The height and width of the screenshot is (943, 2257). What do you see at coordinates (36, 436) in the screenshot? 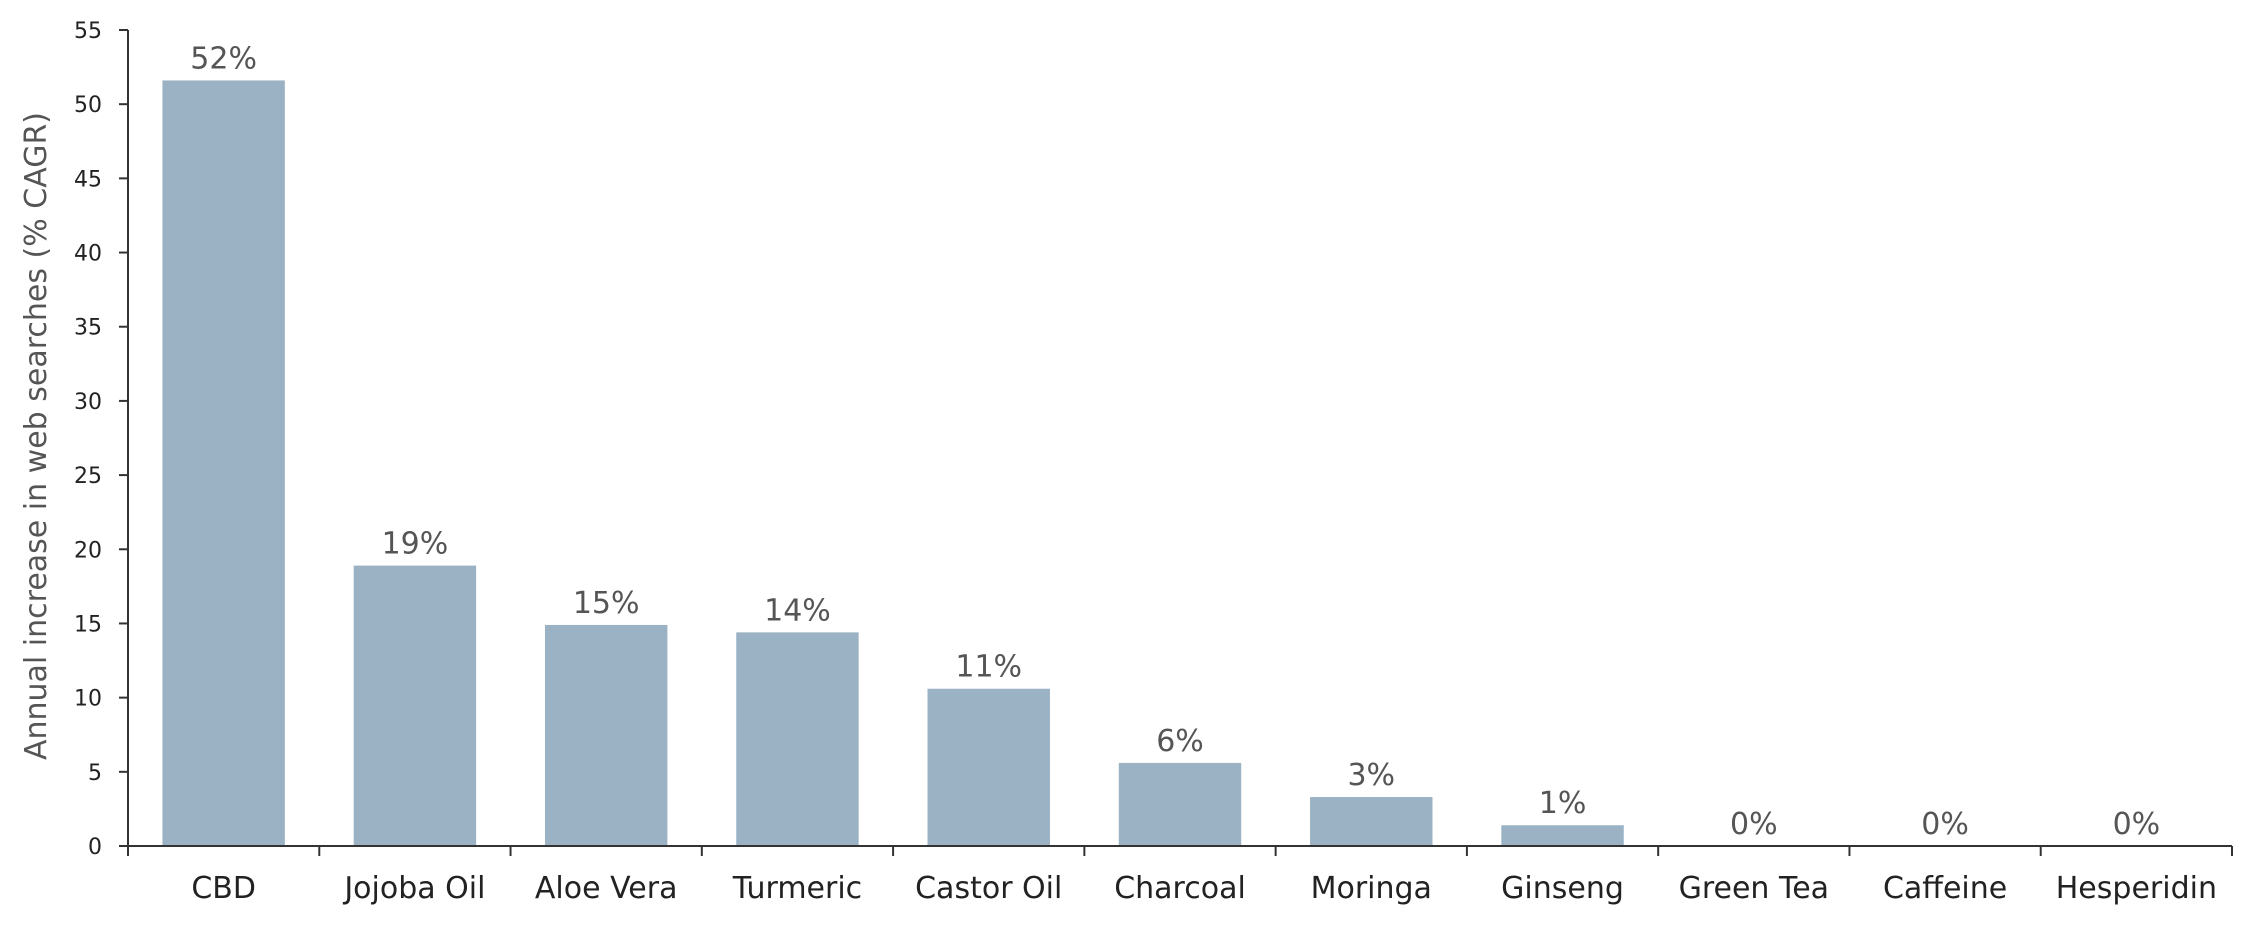
I see `y-axis-title: Annual increase in web searches (% CAGR)` at bounding box center [36, 436].